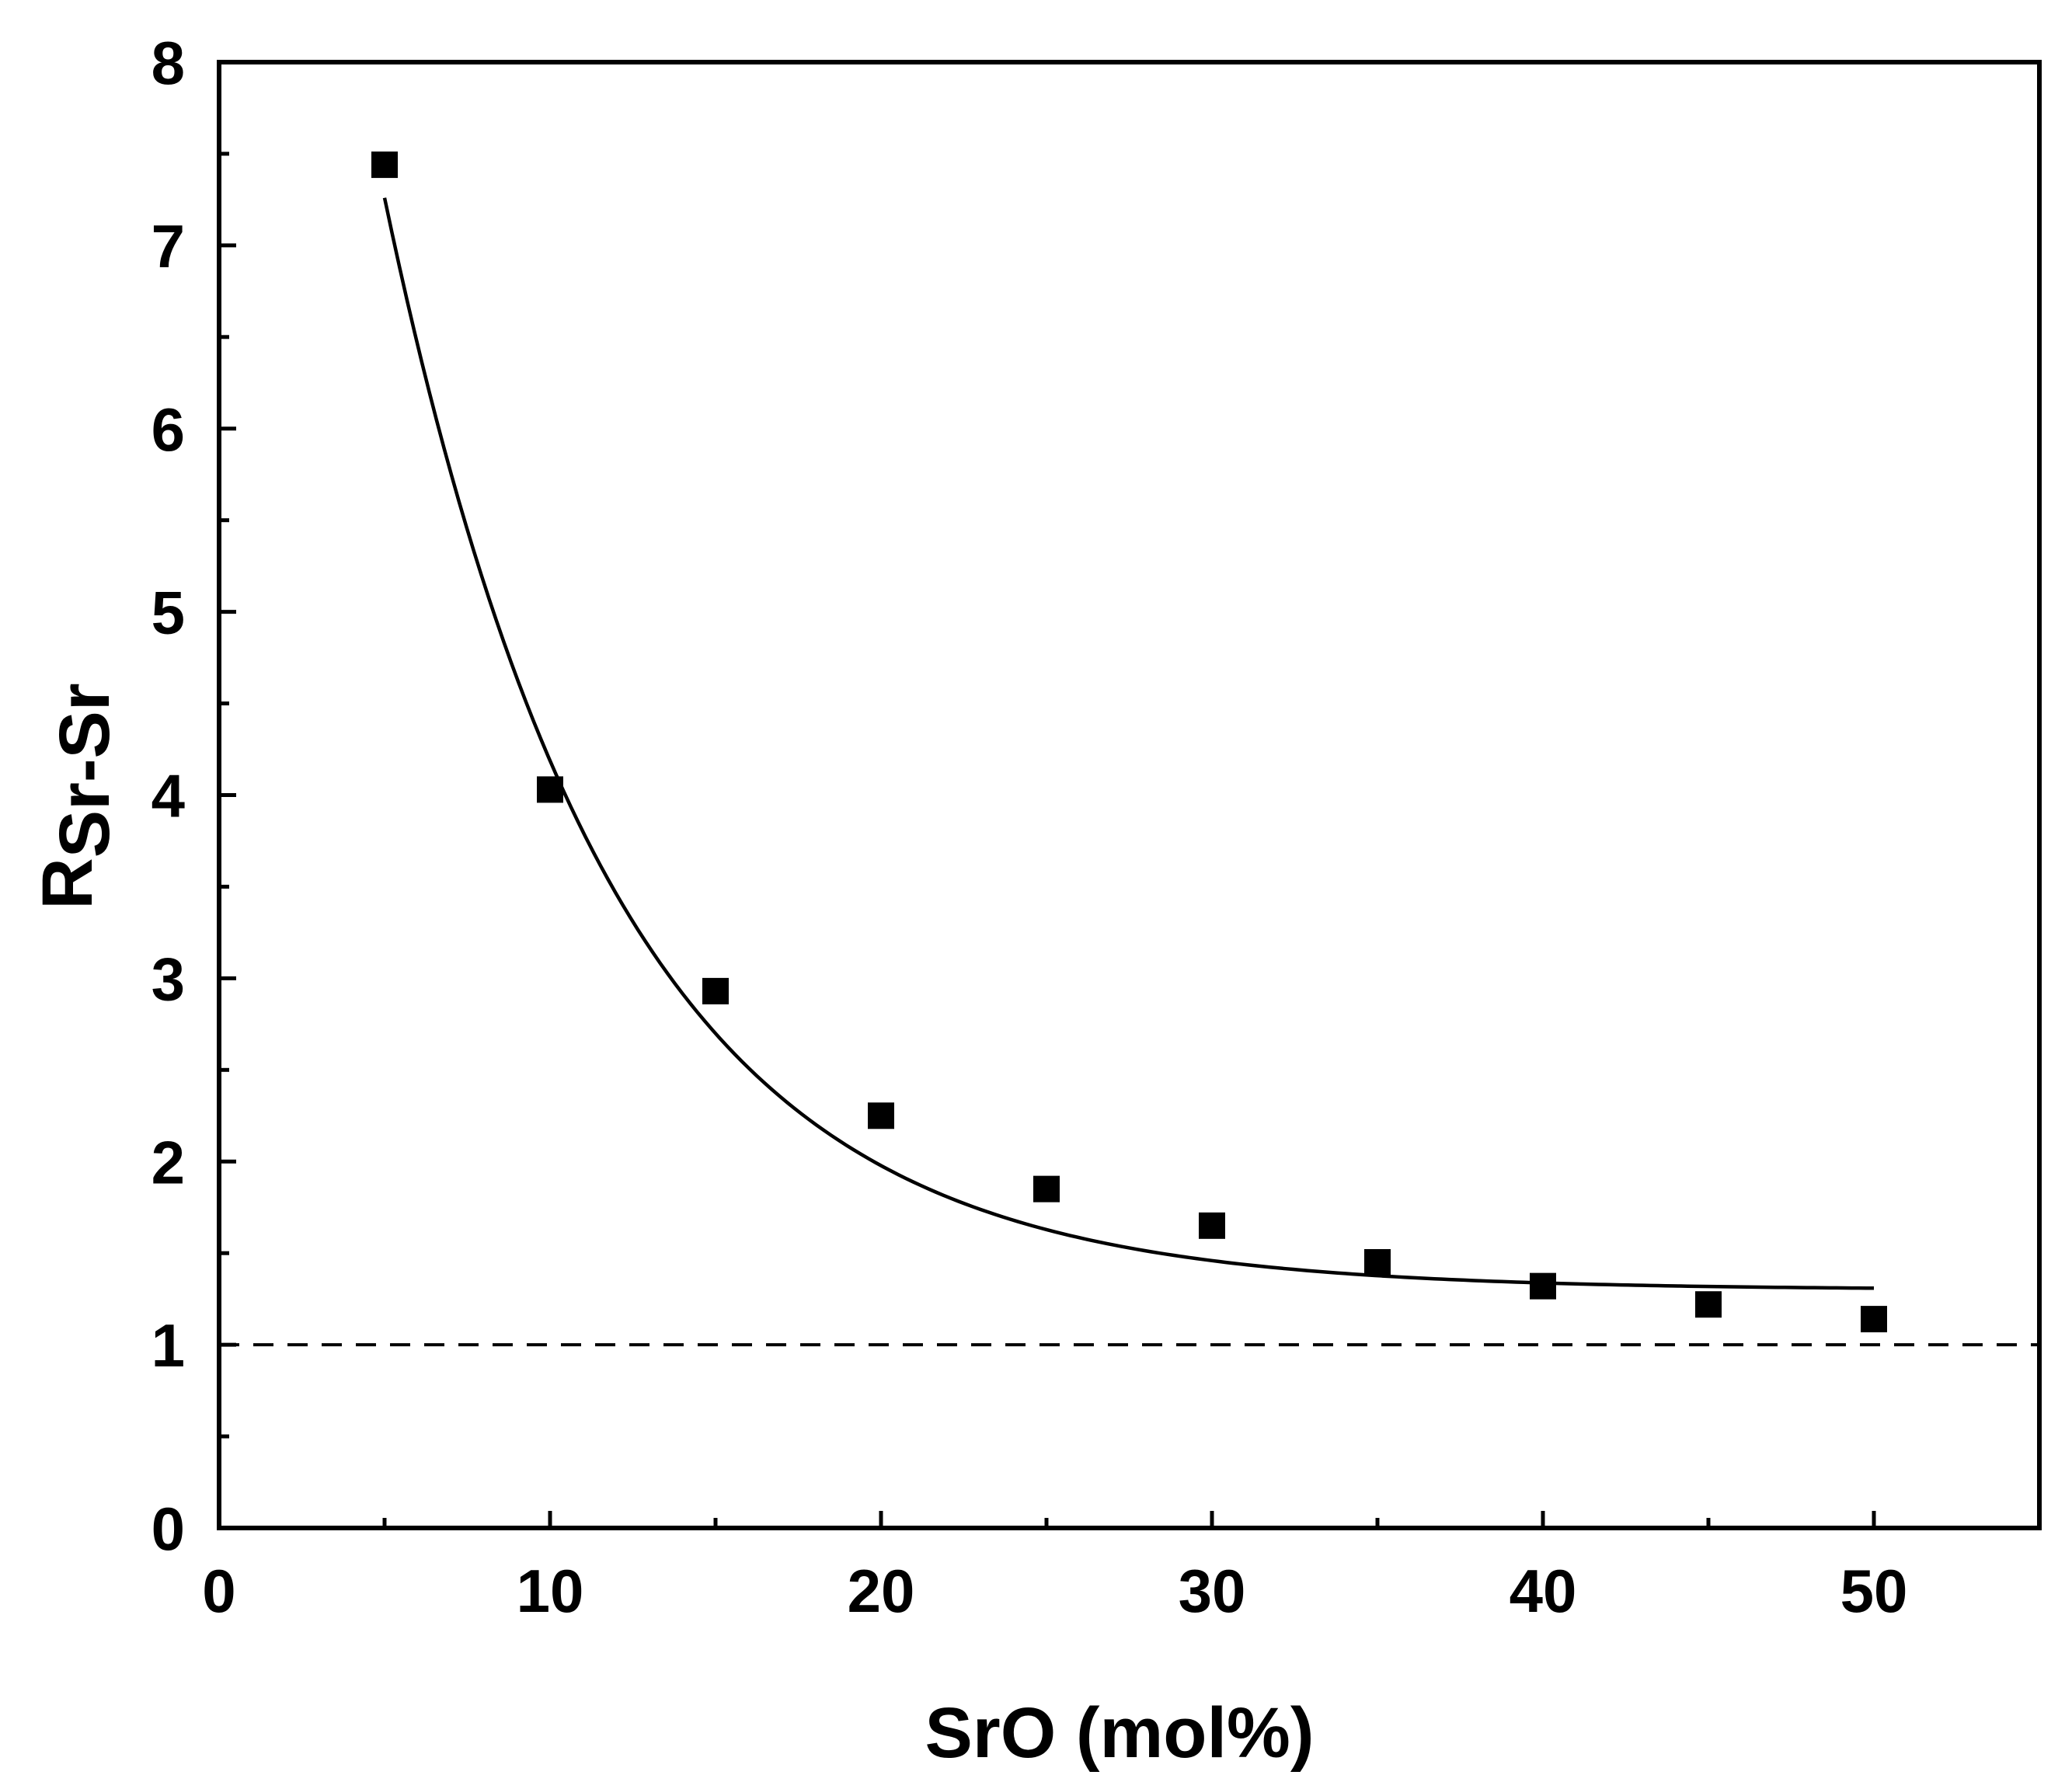 The width and height of the screenshot is (2072, 1782). Describe the element at coordinates (1543, 1591) in the screenshot. I see `x-tick-label: 40` at that location.